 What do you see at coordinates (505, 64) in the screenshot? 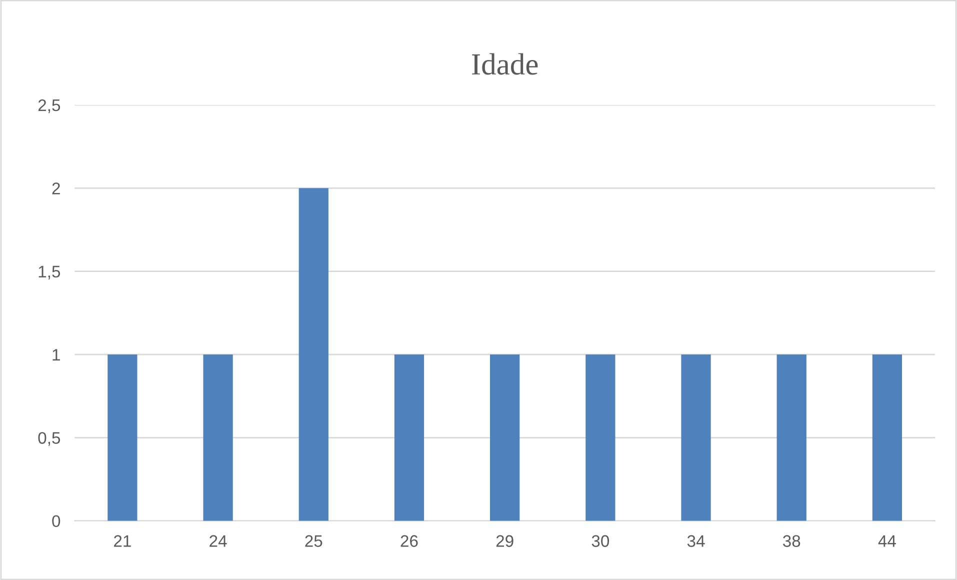
I see `chart-title: Idade` at bounding box center [505, 64].